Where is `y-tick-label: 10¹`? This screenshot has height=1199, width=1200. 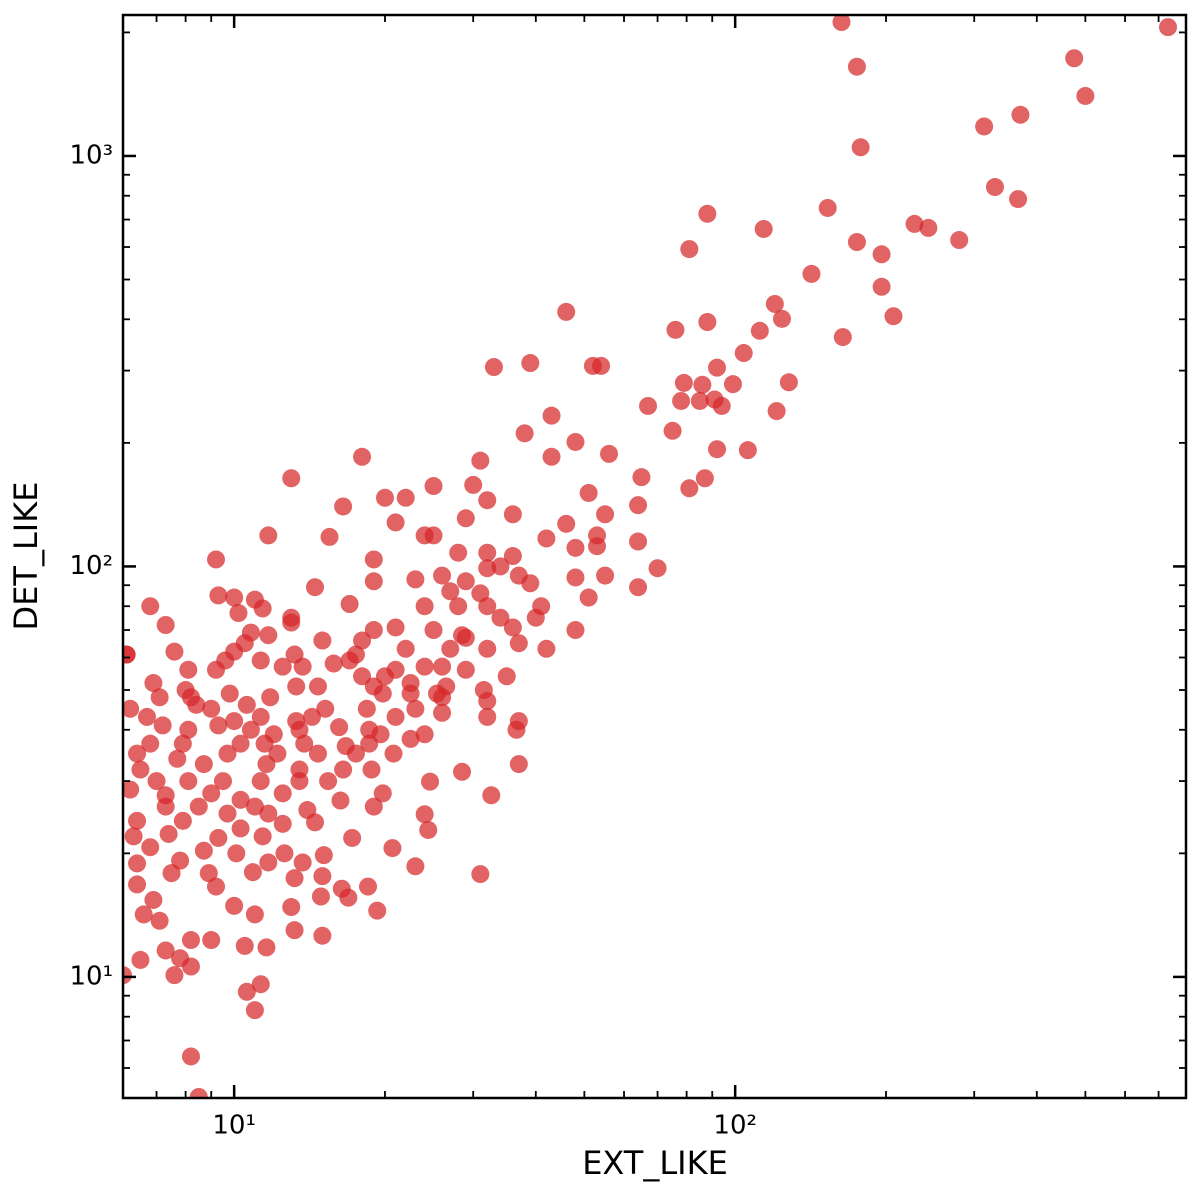
y-tick-label: 10¹ is located at coordinates (91, 976).